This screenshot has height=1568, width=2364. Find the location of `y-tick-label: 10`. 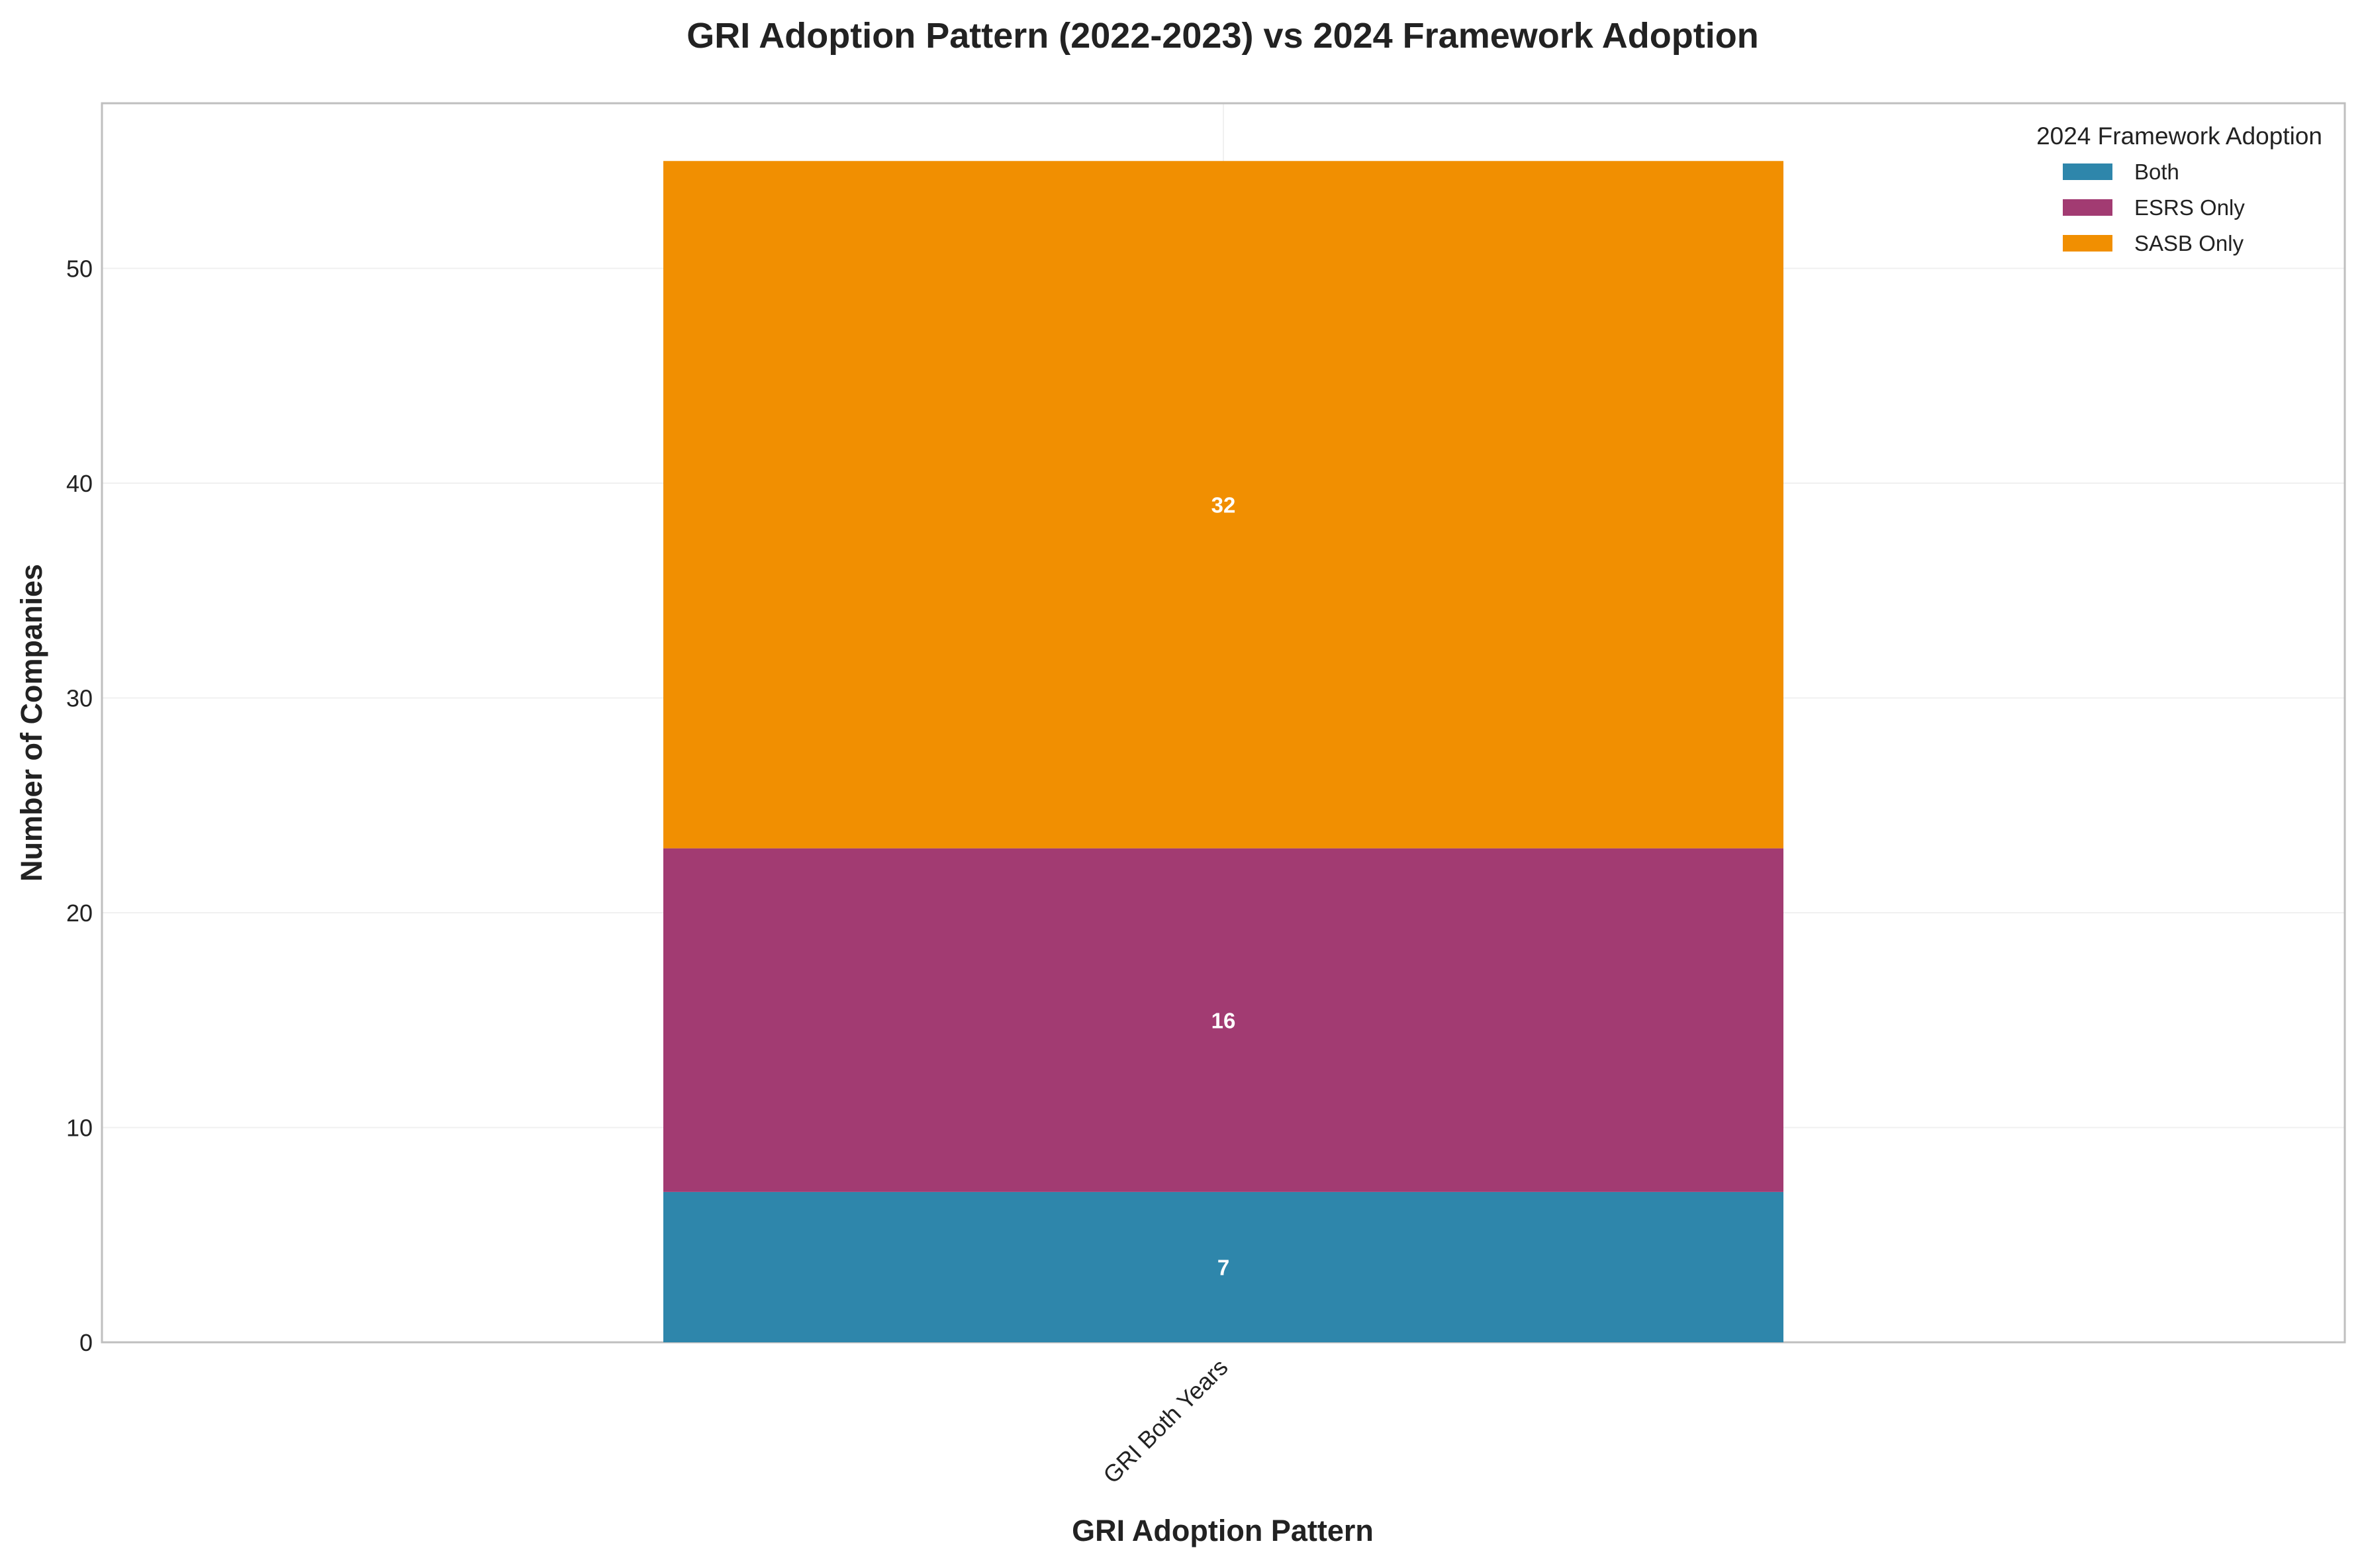

y-tick-label: 10 is located at coordinates (79, 1128).